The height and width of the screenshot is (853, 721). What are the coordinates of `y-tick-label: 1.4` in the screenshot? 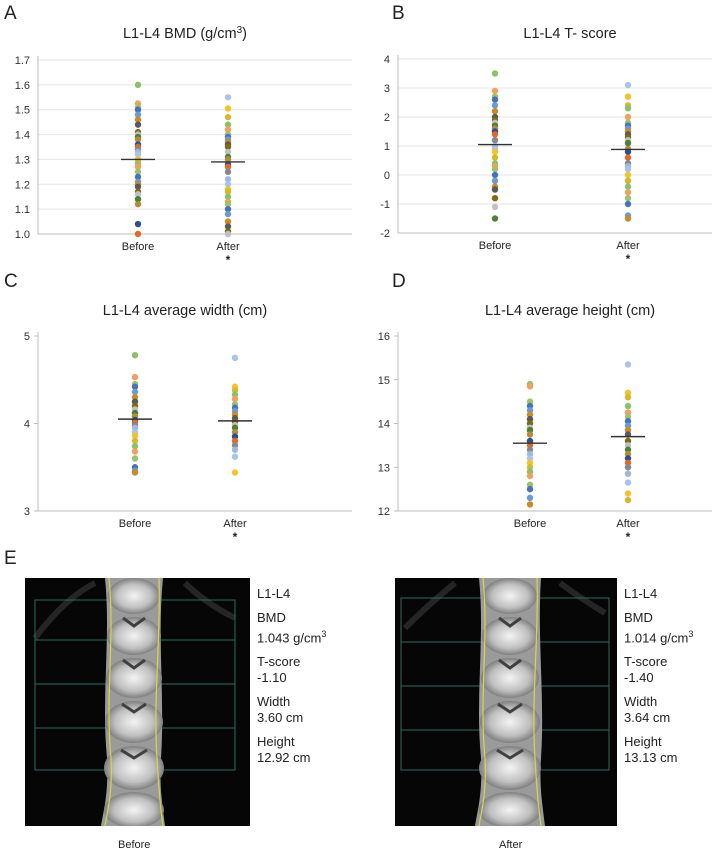 It's located at (22, 136).